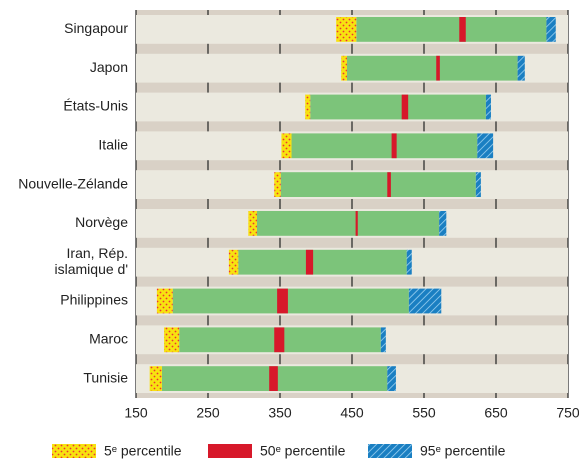 This screenshot has width=579, height=463. What do you see at coordinates (108, 339) in the screenshot?
I see `category-label: Maroc` at bounding box center [108, 339].